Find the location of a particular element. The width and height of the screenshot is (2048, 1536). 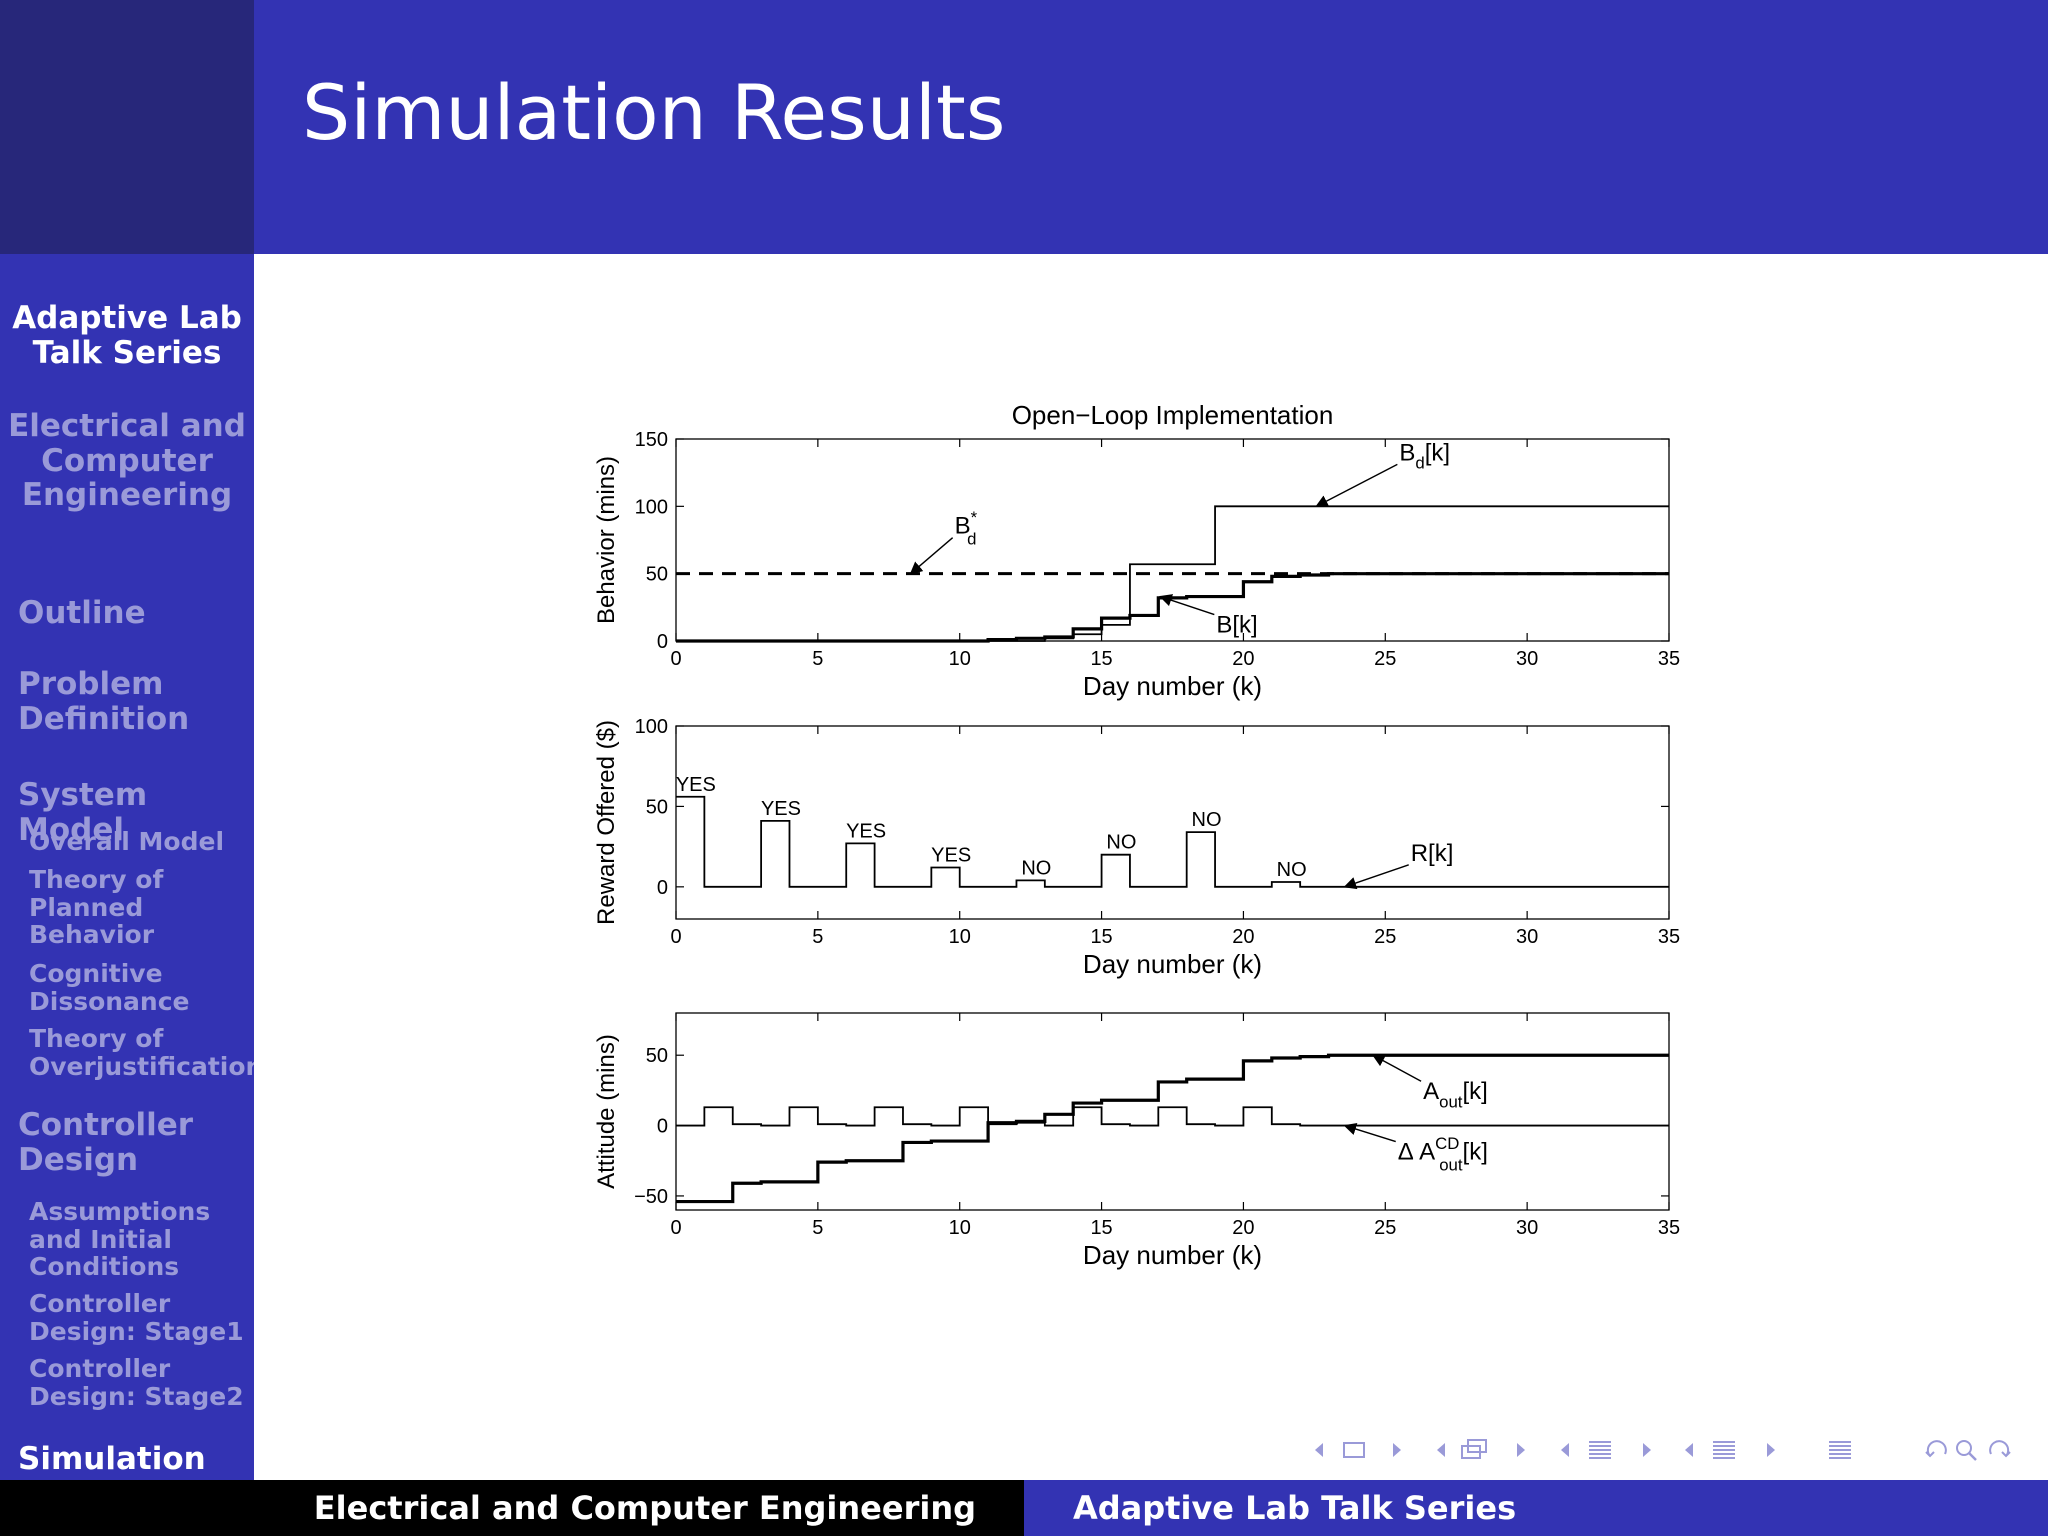

x-tick-label: 25 is located at coordinates (1385, 1228).